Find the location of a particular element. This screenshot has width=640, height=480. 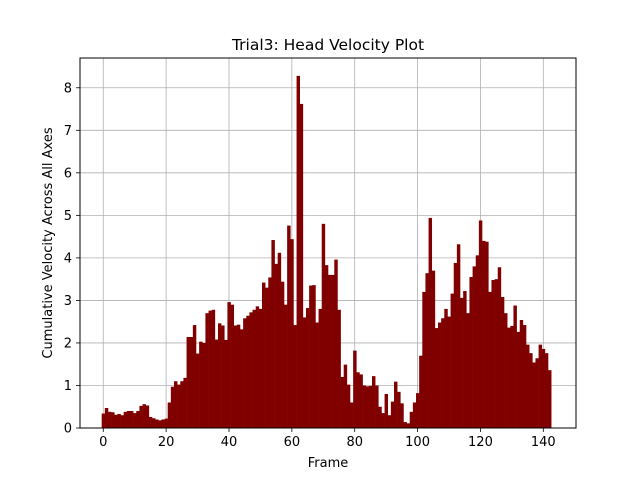

y-tick-label: 0 is located at coordinates (68, 429).